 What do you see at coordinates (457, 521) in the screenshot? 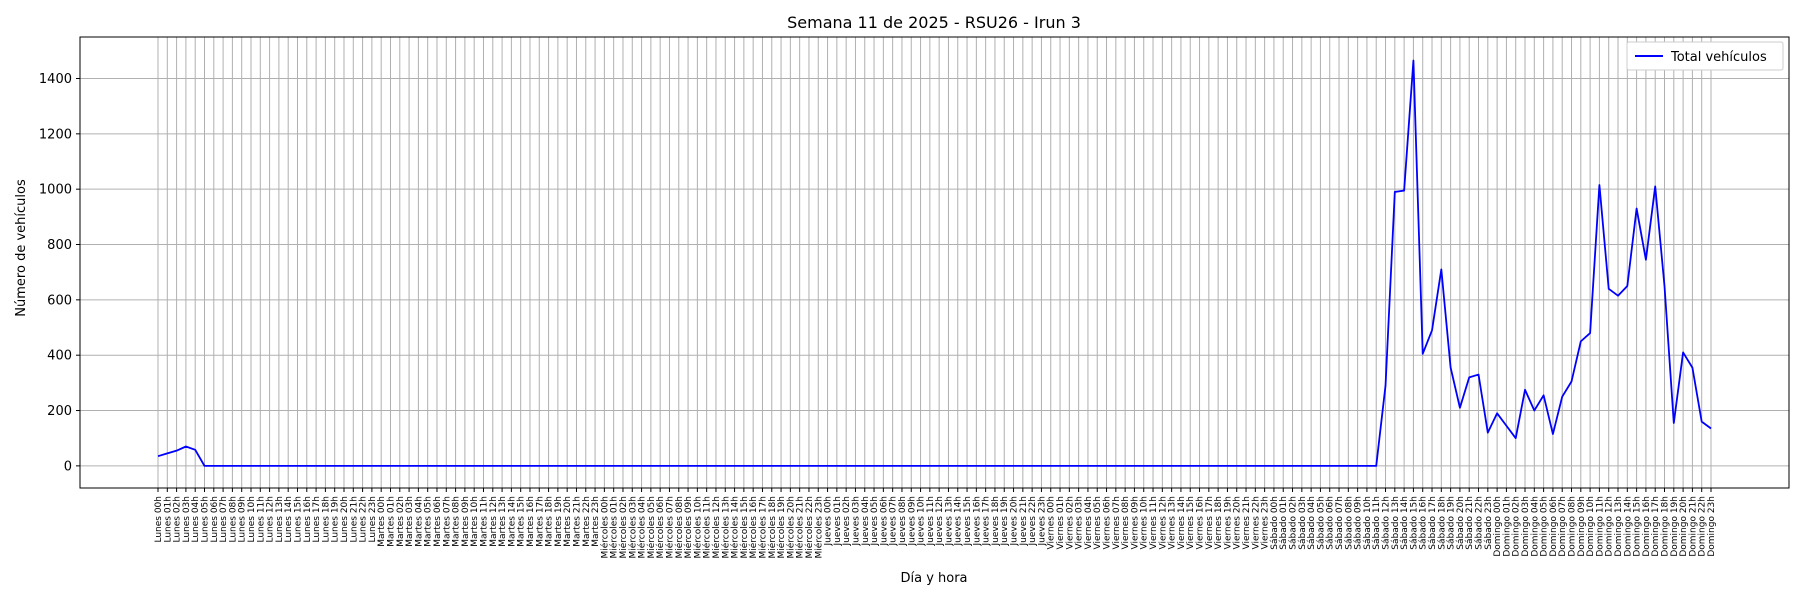
I see `x-tick-label: Martes 08h` at bounding box center [457, 521].